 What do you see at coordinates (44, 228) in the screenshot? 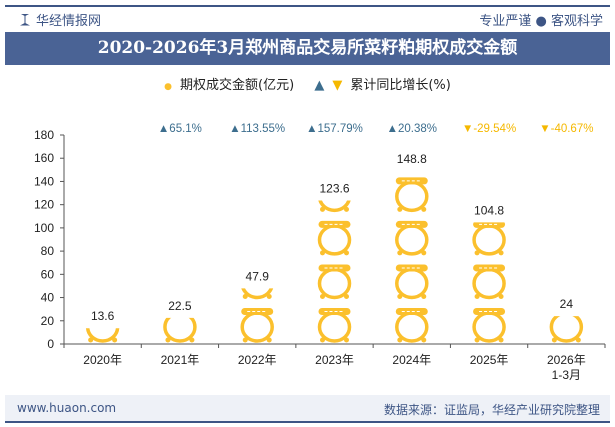
I see `y-tick-label: 100` at bounding box center [44, 228].